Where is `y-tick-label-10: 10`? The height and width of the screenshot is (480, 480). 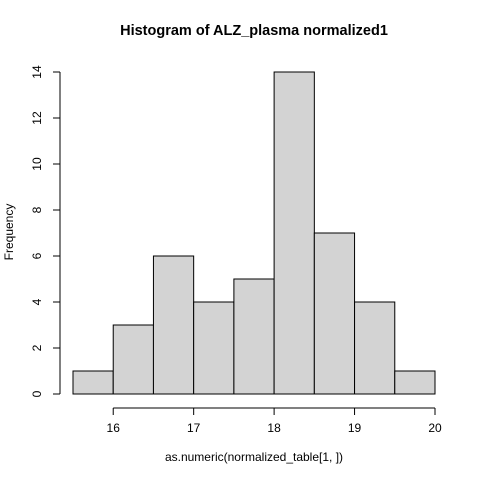
y-tick-label-10: 10 is located at coordinates (37, 164).